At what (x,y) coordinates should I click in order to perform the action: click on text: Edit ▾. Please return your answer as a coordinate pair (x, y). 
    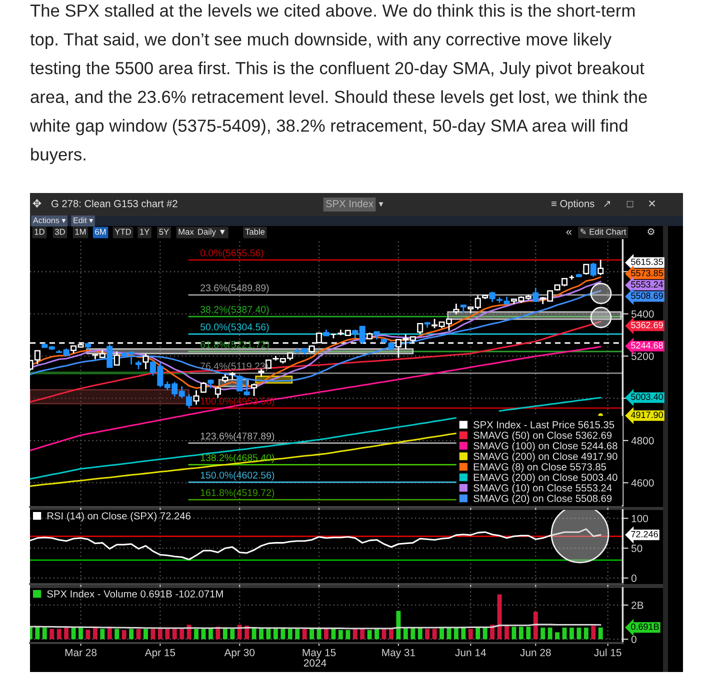
    Looking at the image, I should click on (84, 220).